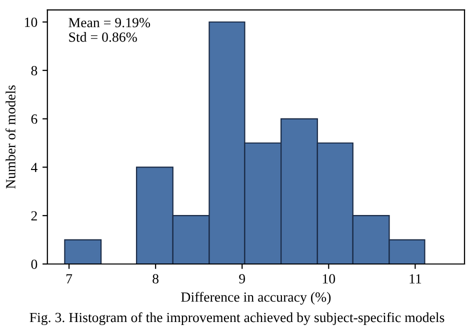 This screenshot has height=330, width=474. Describe the element at coordinates (34, 71) in the screenshot. I see `y-tick-label: 8` at that location.